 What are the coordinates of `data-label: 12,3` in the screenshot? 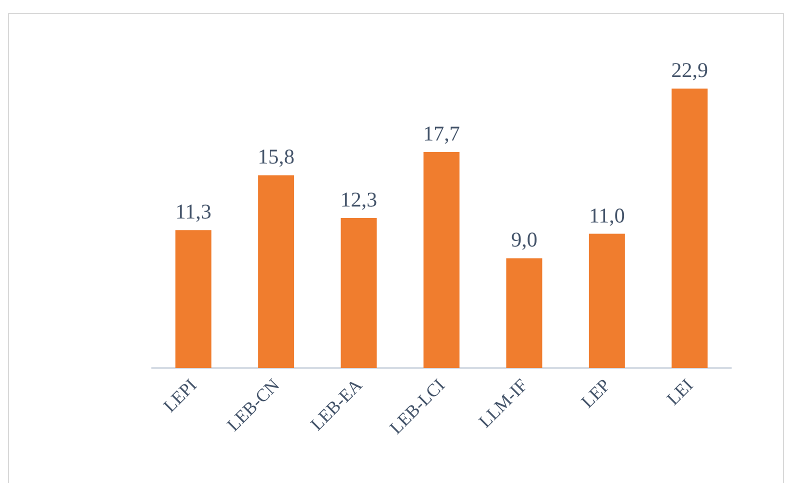 It's located at (359, 199).